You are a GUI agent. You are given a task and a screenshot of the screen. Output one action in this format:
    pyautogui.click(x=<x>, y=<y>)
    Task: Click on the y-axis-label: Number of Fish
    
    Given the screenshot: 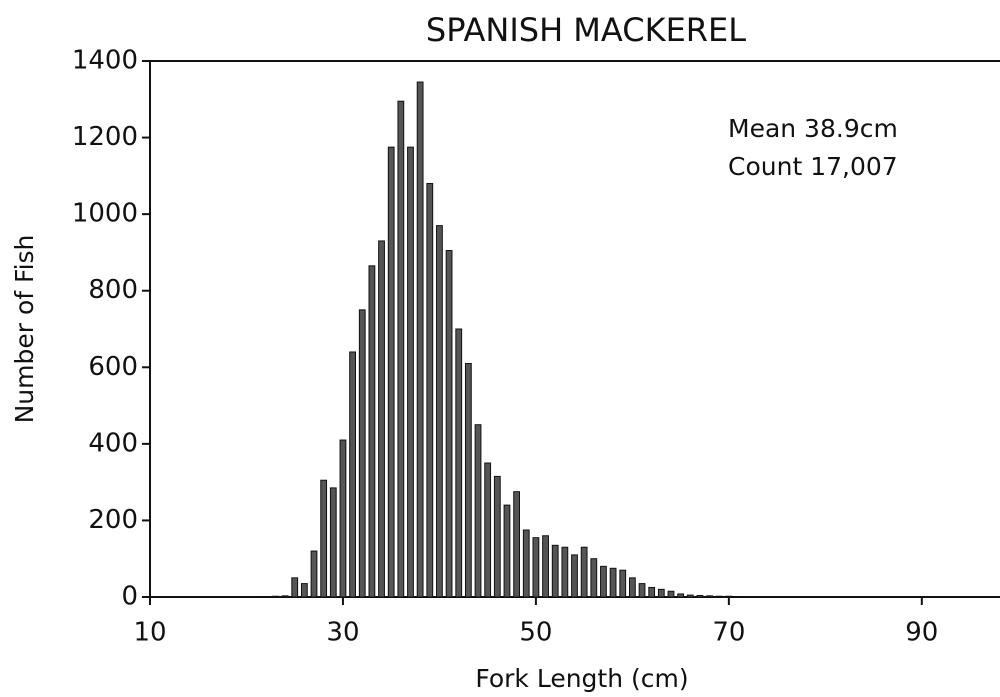 What is the action you would take?
    pyautogui.click(x=24, y=329)
    